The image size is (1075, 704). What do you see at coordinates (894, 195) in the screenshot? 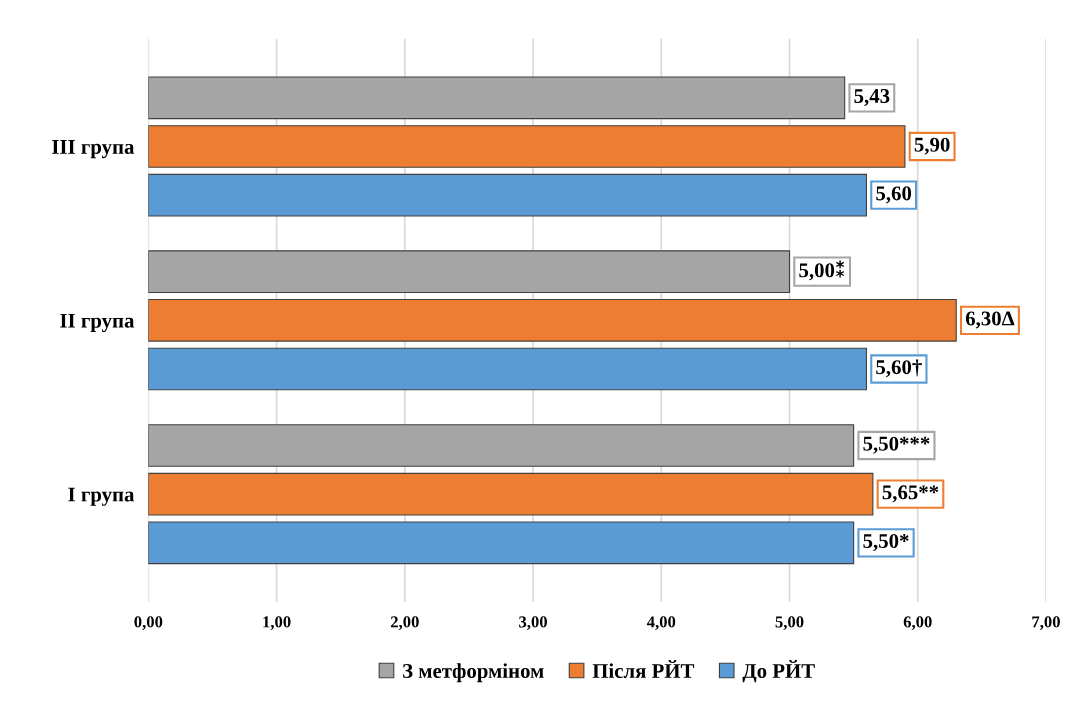
I see `data-label: 5,60` at bounding box center [894, 195].